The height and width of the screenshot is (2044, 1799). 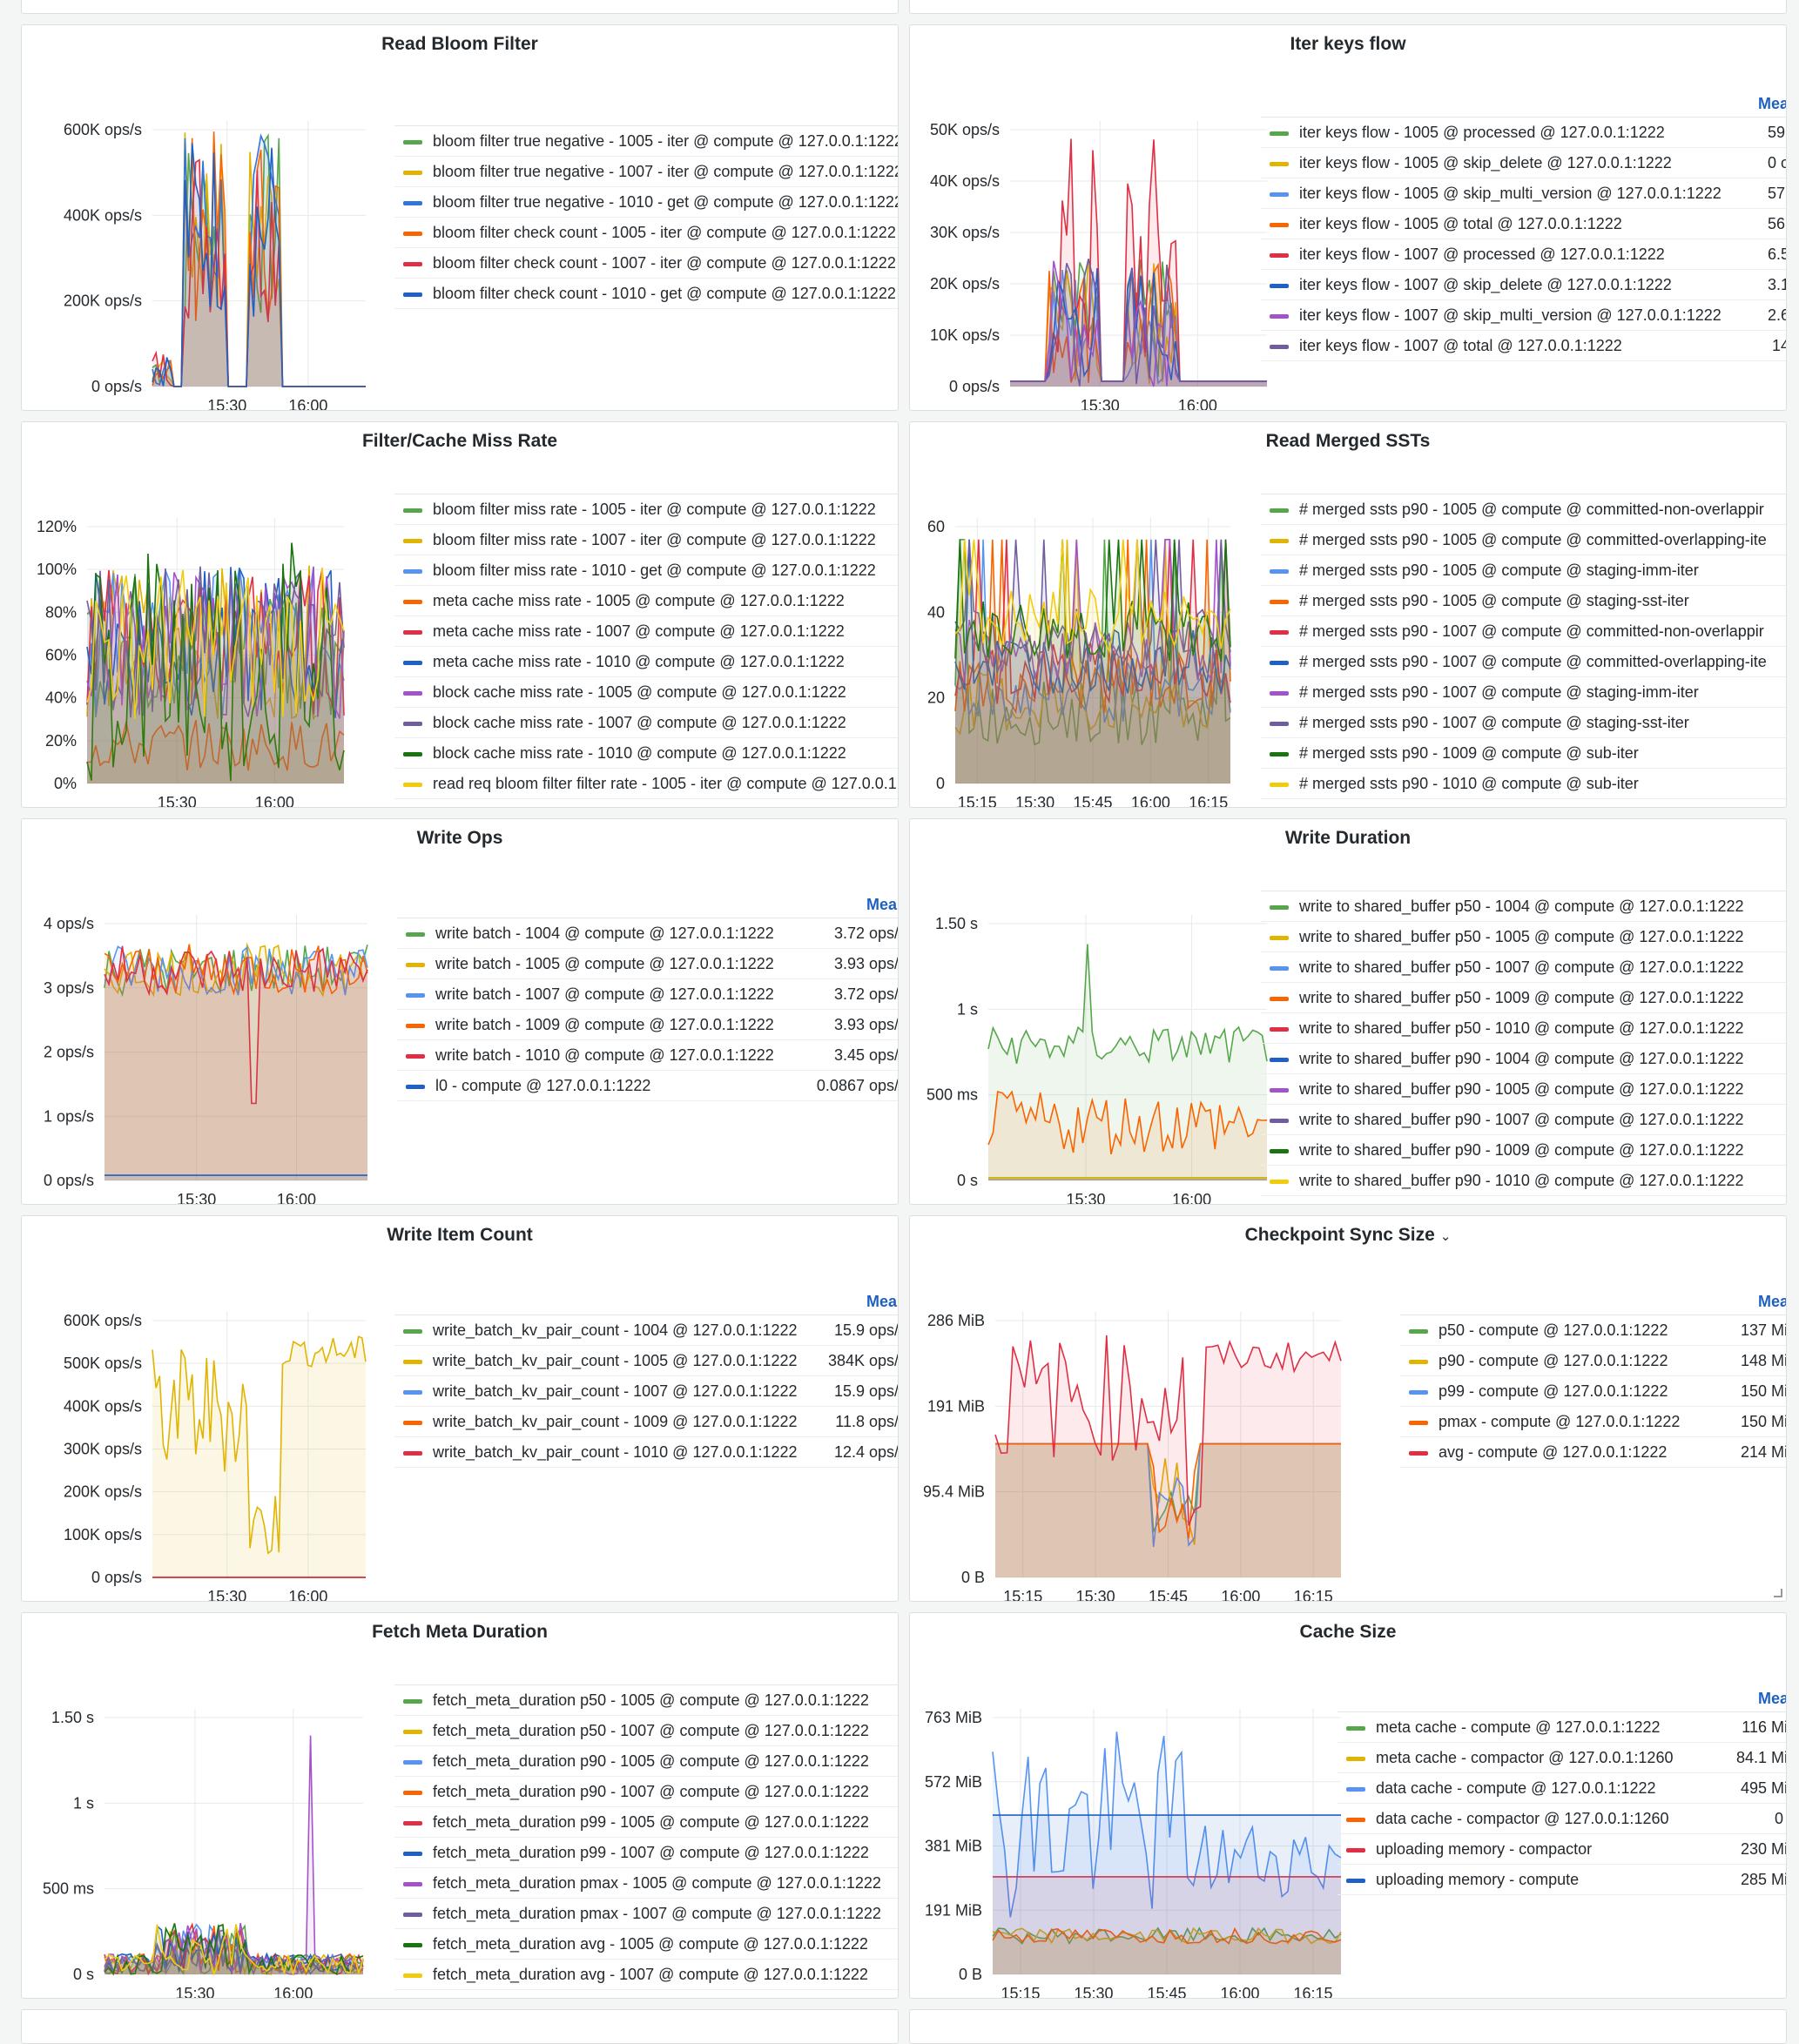 I want to click on panel-title: Iter keys flow, so click(x=1348, y=44).